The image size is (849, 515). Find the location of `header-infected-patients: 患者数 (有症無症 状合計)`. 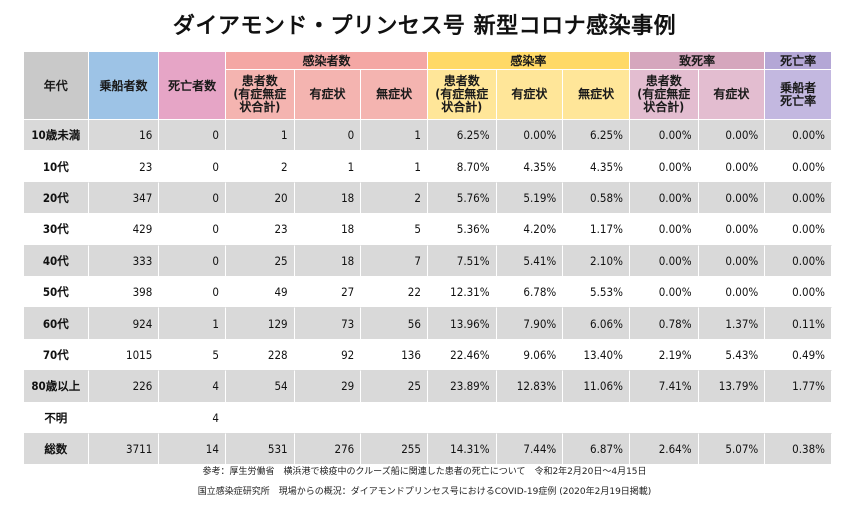

header-infected-patients: 患者数 (有症無症 状合計) is located at coordinates (260, 95).